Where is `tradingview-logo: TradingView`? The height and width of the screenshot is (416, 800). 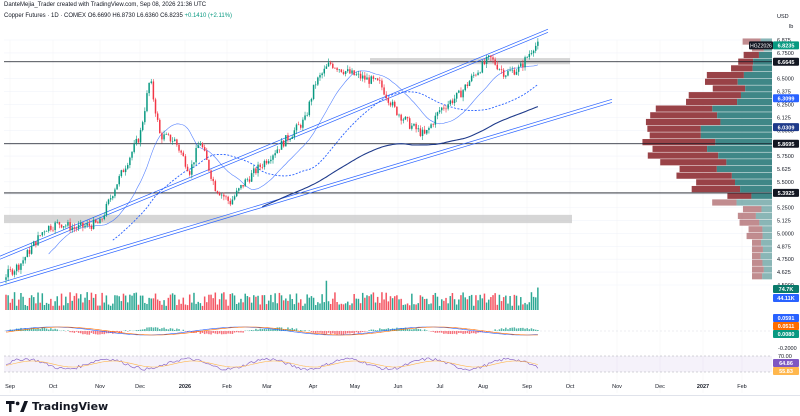
tradingview-logo: TradingView is located at coordinates (57, 406).